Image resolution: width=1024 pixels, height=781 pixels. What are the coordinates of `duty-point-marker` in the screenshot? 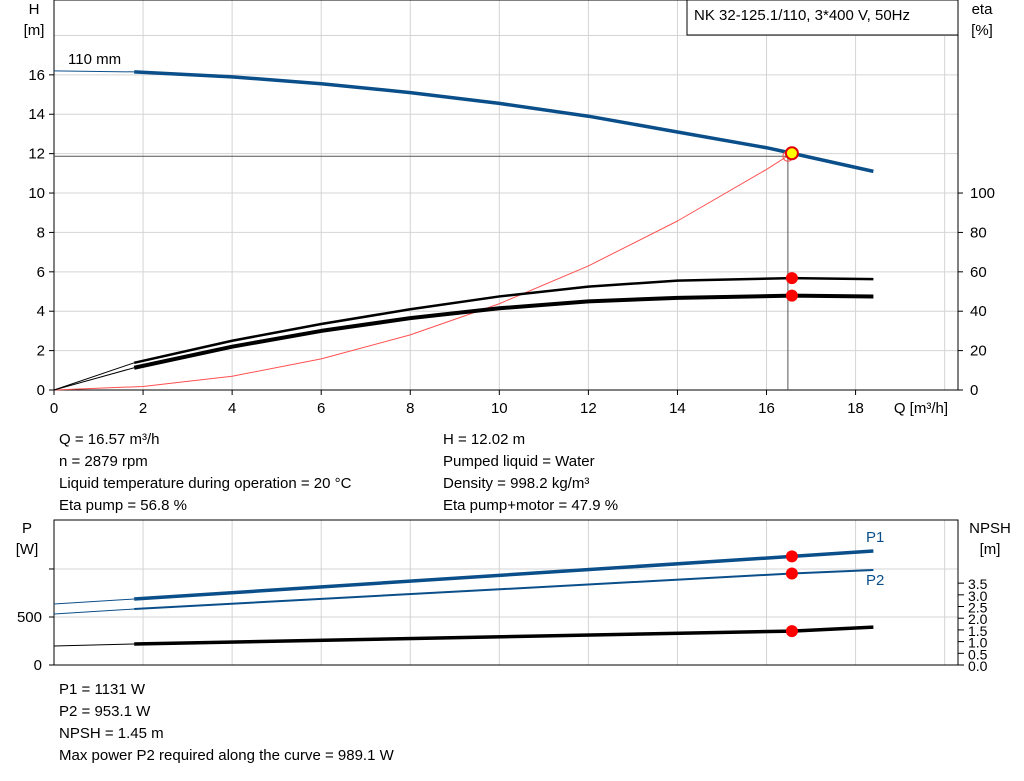 It's located at (791, 153).